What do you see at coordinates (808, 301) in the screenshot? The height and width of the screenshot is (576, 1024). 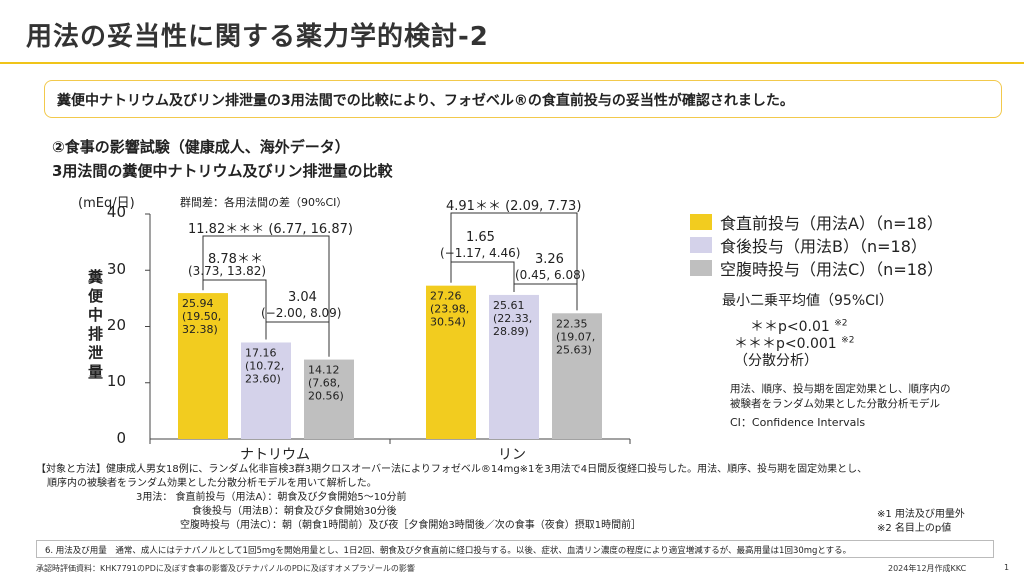 I see `lsm-label: 最小二乗平均値（95%CI）` at bounding box center [808, 301].